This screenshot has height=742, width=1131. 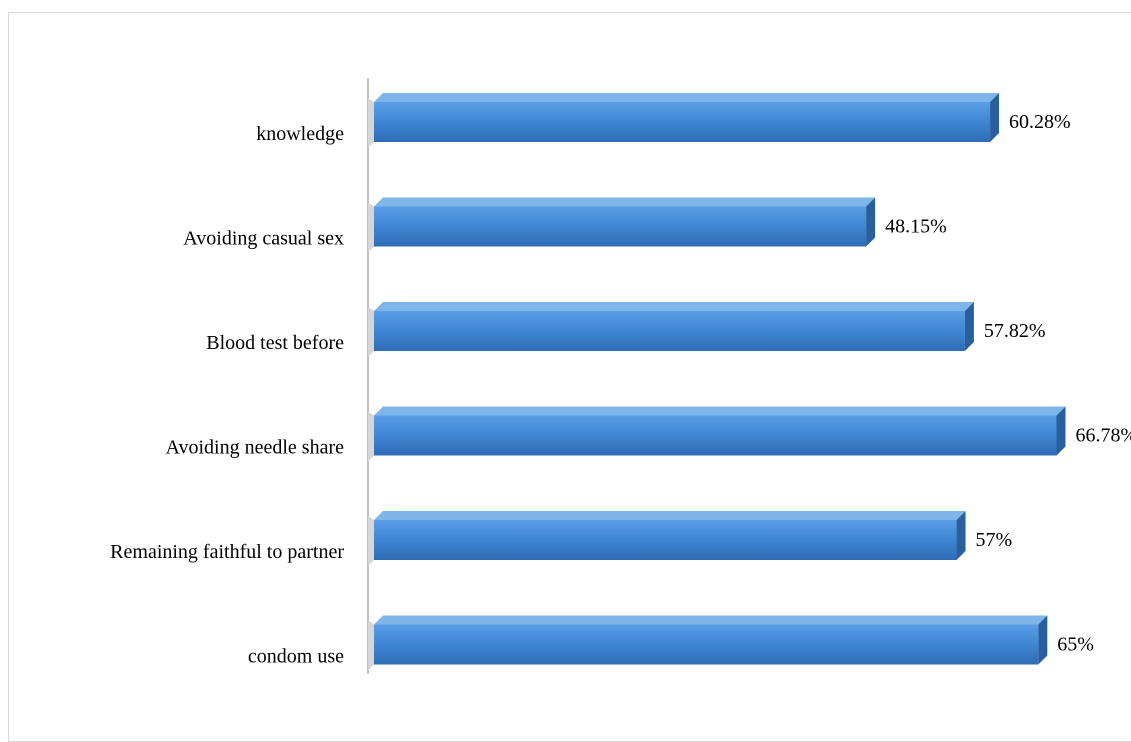 What do you see at coordinates (994, 540) in the screenshot?
I see `data-label: 57%` at bounding box center [994, 540].